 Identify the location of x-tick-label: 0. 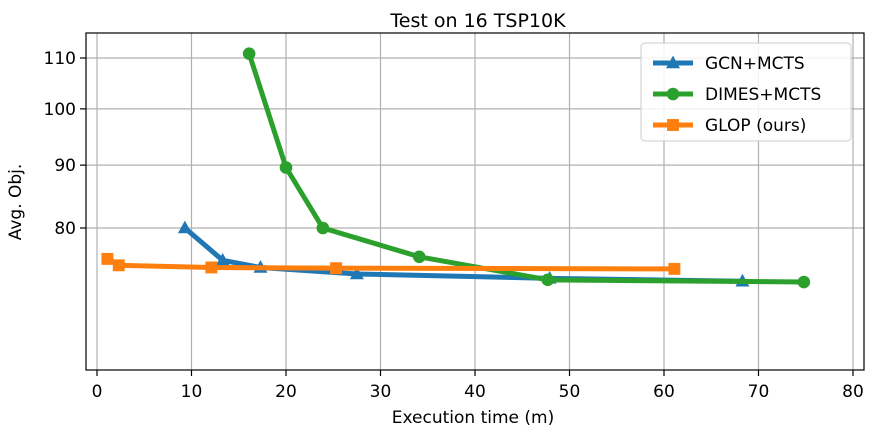
(97, 392).